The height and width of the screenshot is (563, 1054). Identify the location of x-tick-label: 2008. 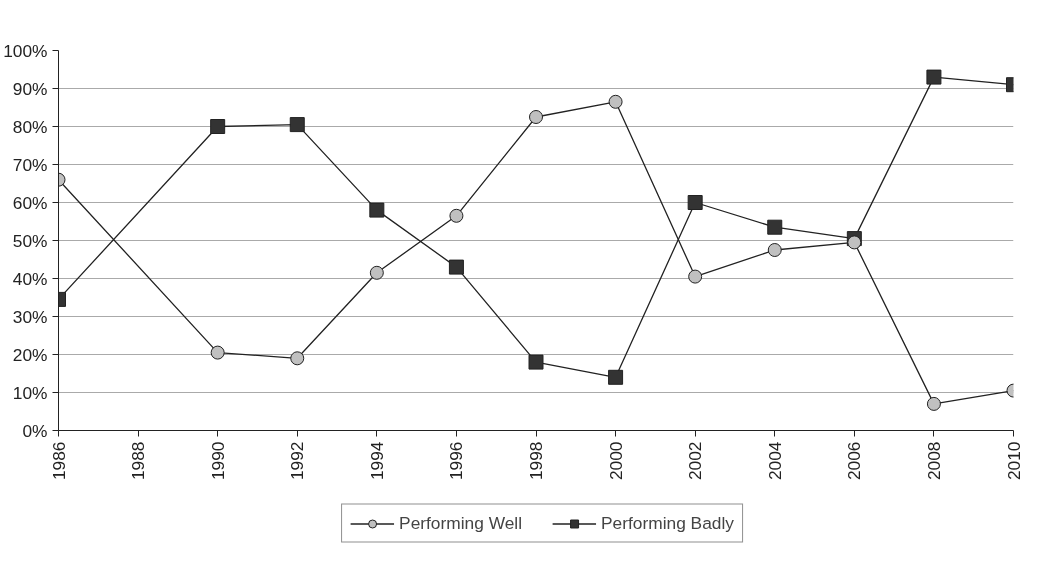
(933, 461).